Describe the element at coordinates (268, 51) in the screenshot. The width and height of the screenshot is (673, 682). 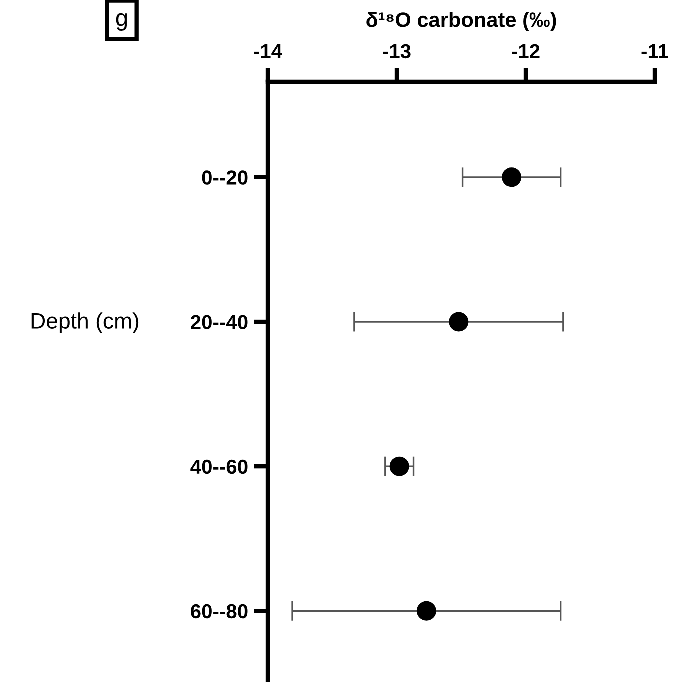
I see `x-tick-label: -14` at that location.